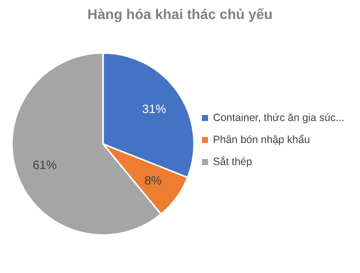 Image resolution: width=360 pixels, height=273 pixels. I want to click on data-label: 8%, so click(153, 180).